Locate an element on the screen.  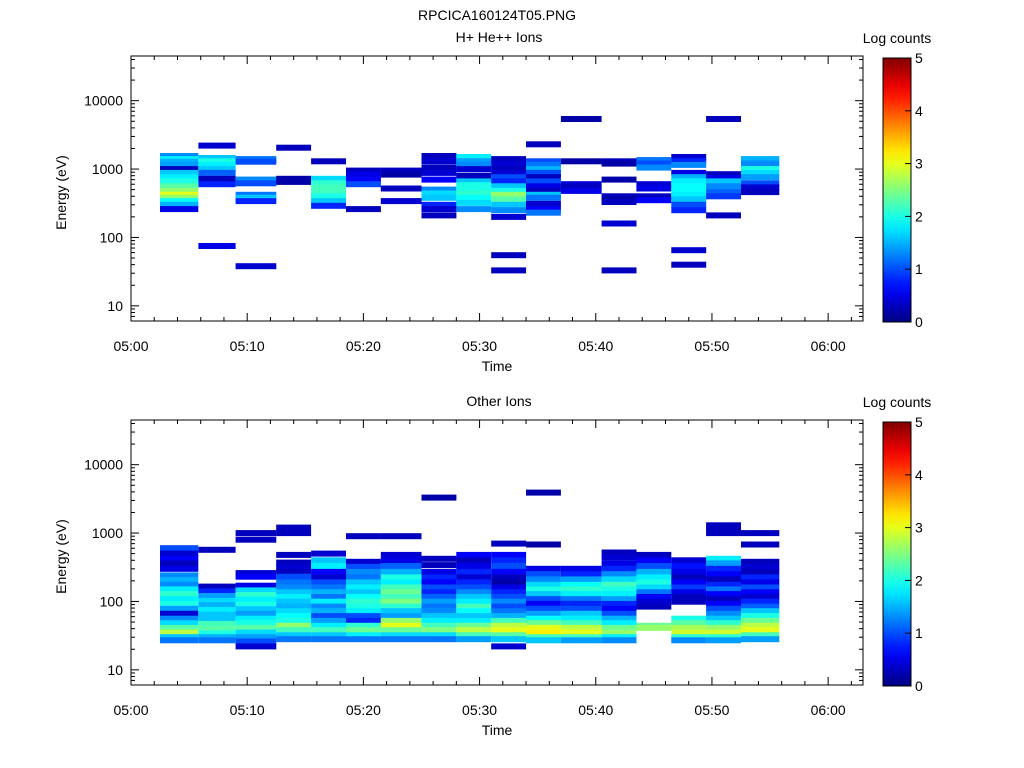
y-tick-label: 1000 is located at coordinates (107, 169).